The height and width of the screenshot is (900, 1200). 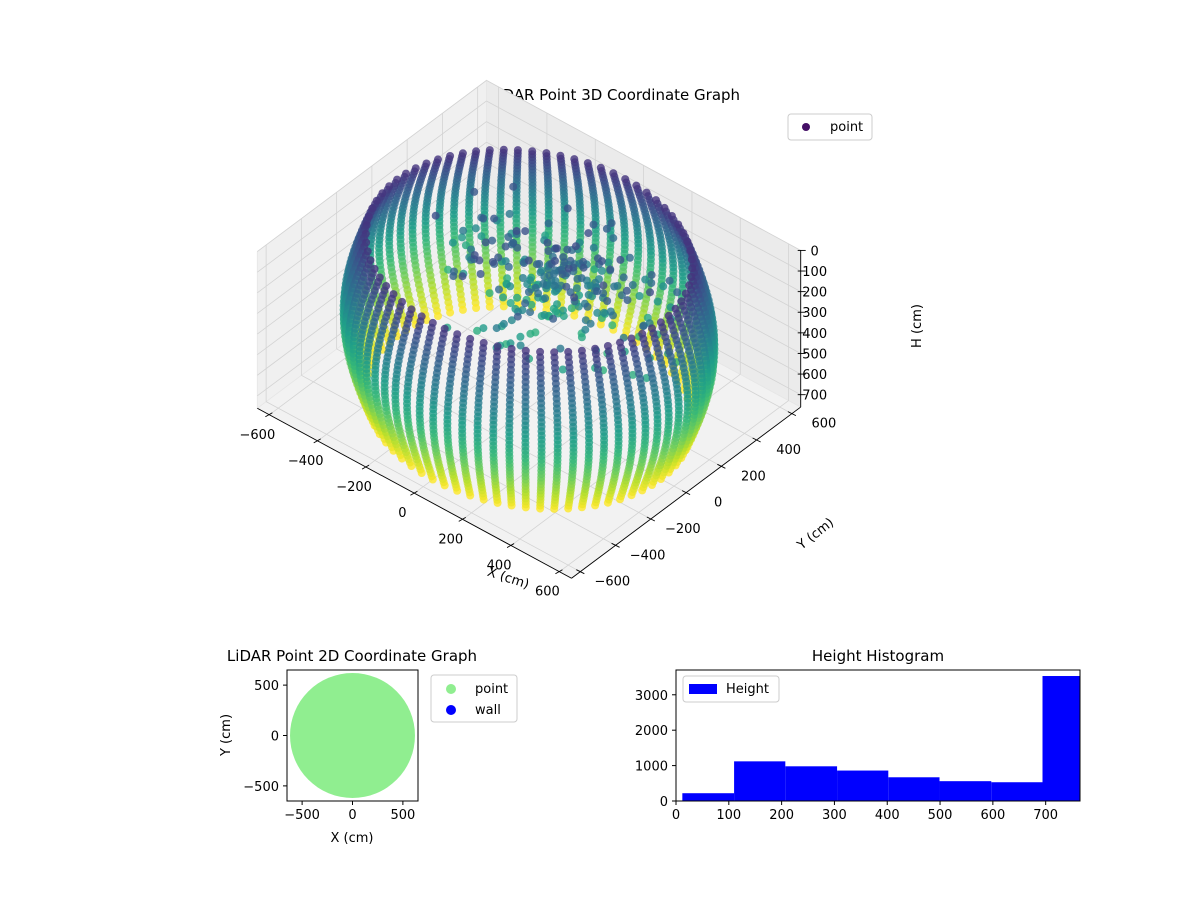 What do you see at coordinates (806, 127) in the screenshot?
I see `chart-3d-legend-marker` at bounding box center [806, 127].